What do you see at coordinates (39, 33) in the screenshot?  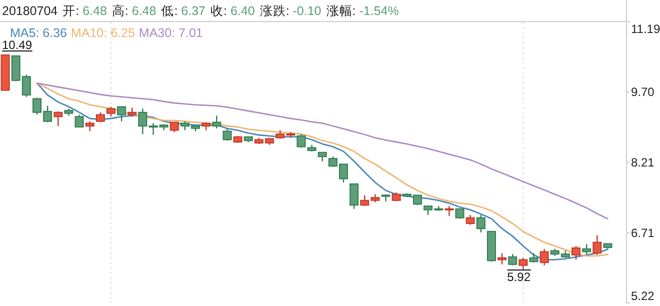 I see `text: MA5: 6.36` at bounding box center [39, 33].